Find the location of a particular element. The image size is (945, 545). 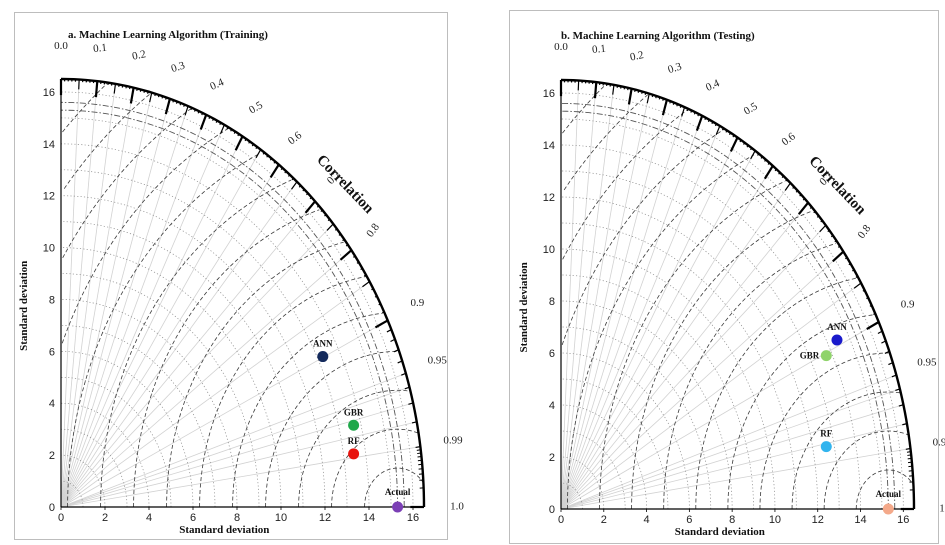

correlation-tick-label: 0.3 is located at coordinates (178, 67).